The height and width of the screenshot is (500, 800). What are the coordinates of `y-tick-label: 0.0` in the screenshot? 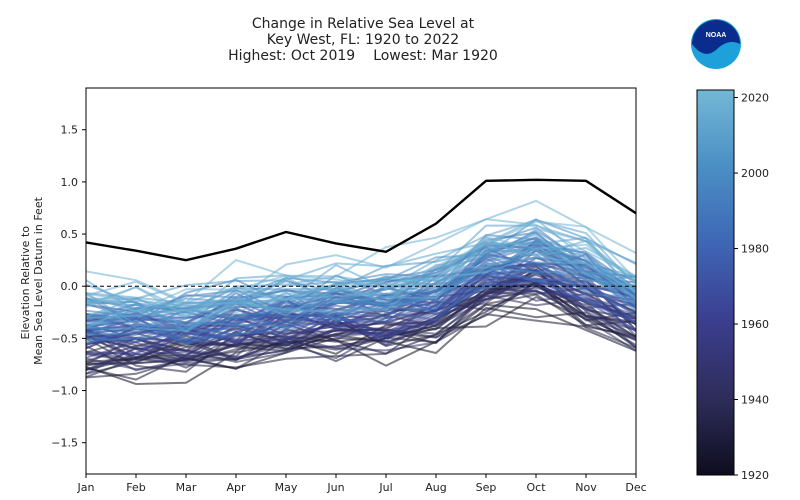 It's located at (70, 286).